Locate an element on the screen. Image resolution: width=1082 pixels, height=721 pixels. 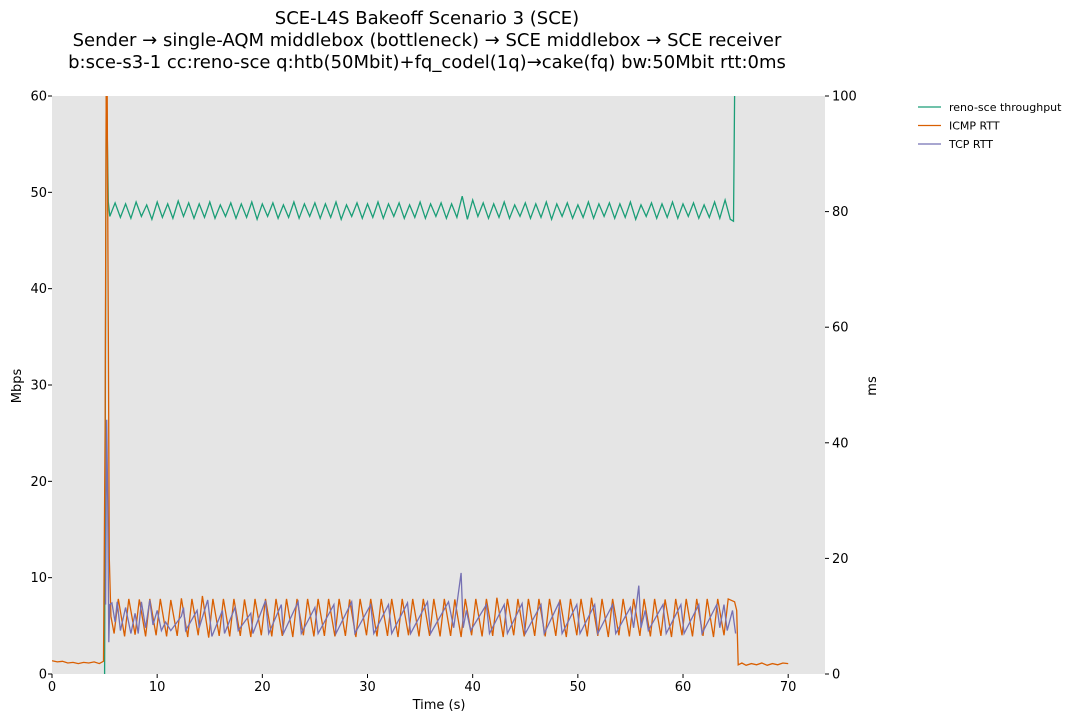
y-tick-label: 40 is located at coordinates (38, 289).